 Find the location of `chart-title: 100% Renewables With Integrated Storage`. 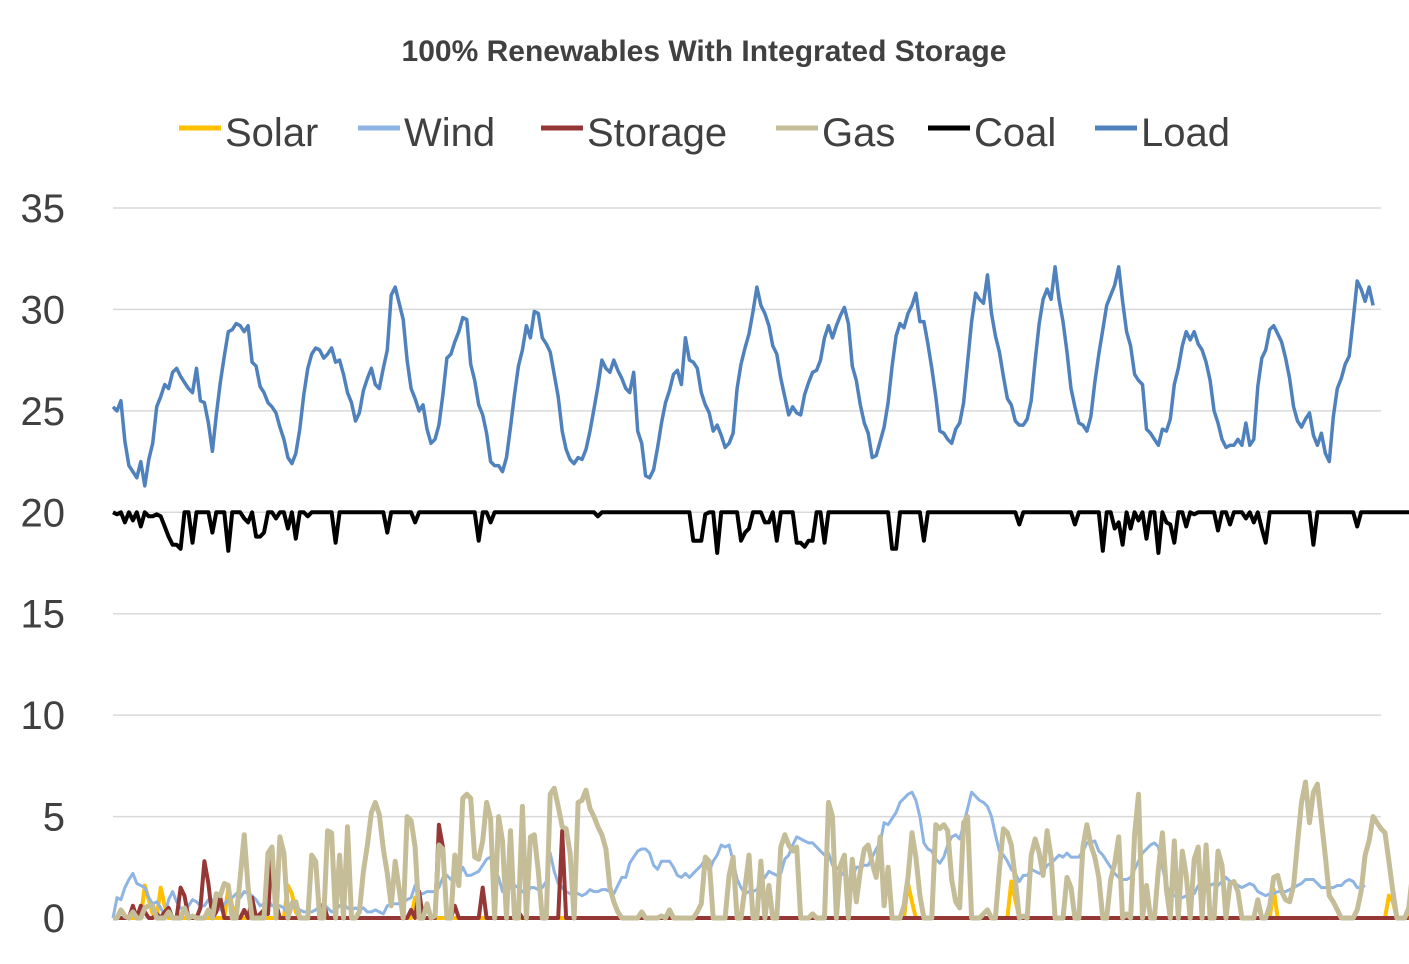

chart-title: 100% Renewables With Integrated Storage is located at coordinates (704, 51).